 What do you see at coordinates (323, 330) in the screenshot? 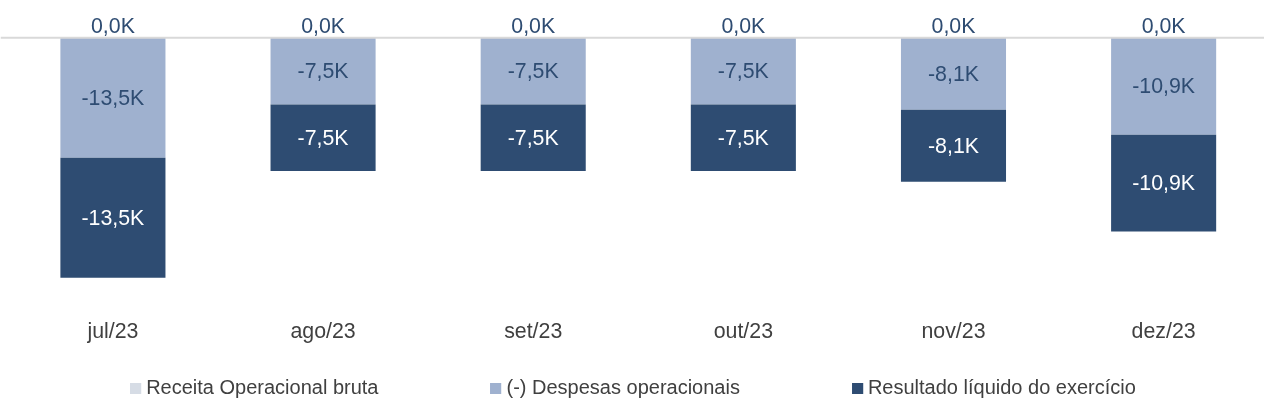
I see `x-tick-label: ago/23` at bounding box center [323, 330].